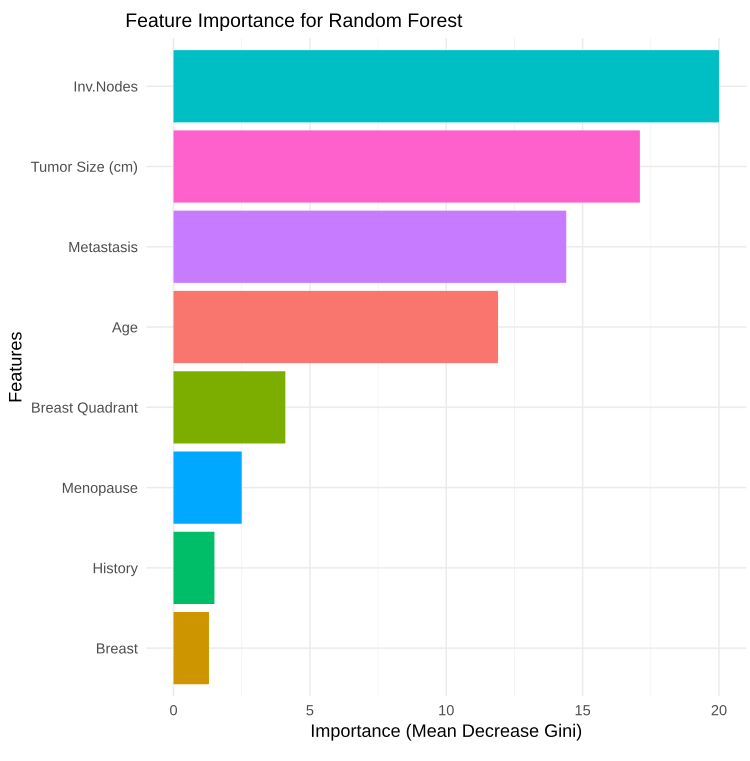 This screenshot has width=750, height=761. What do you see at coordinates (446, 710) in the screenshot?
I see `x-tick-label: 10` at bounding box center [446, 710].